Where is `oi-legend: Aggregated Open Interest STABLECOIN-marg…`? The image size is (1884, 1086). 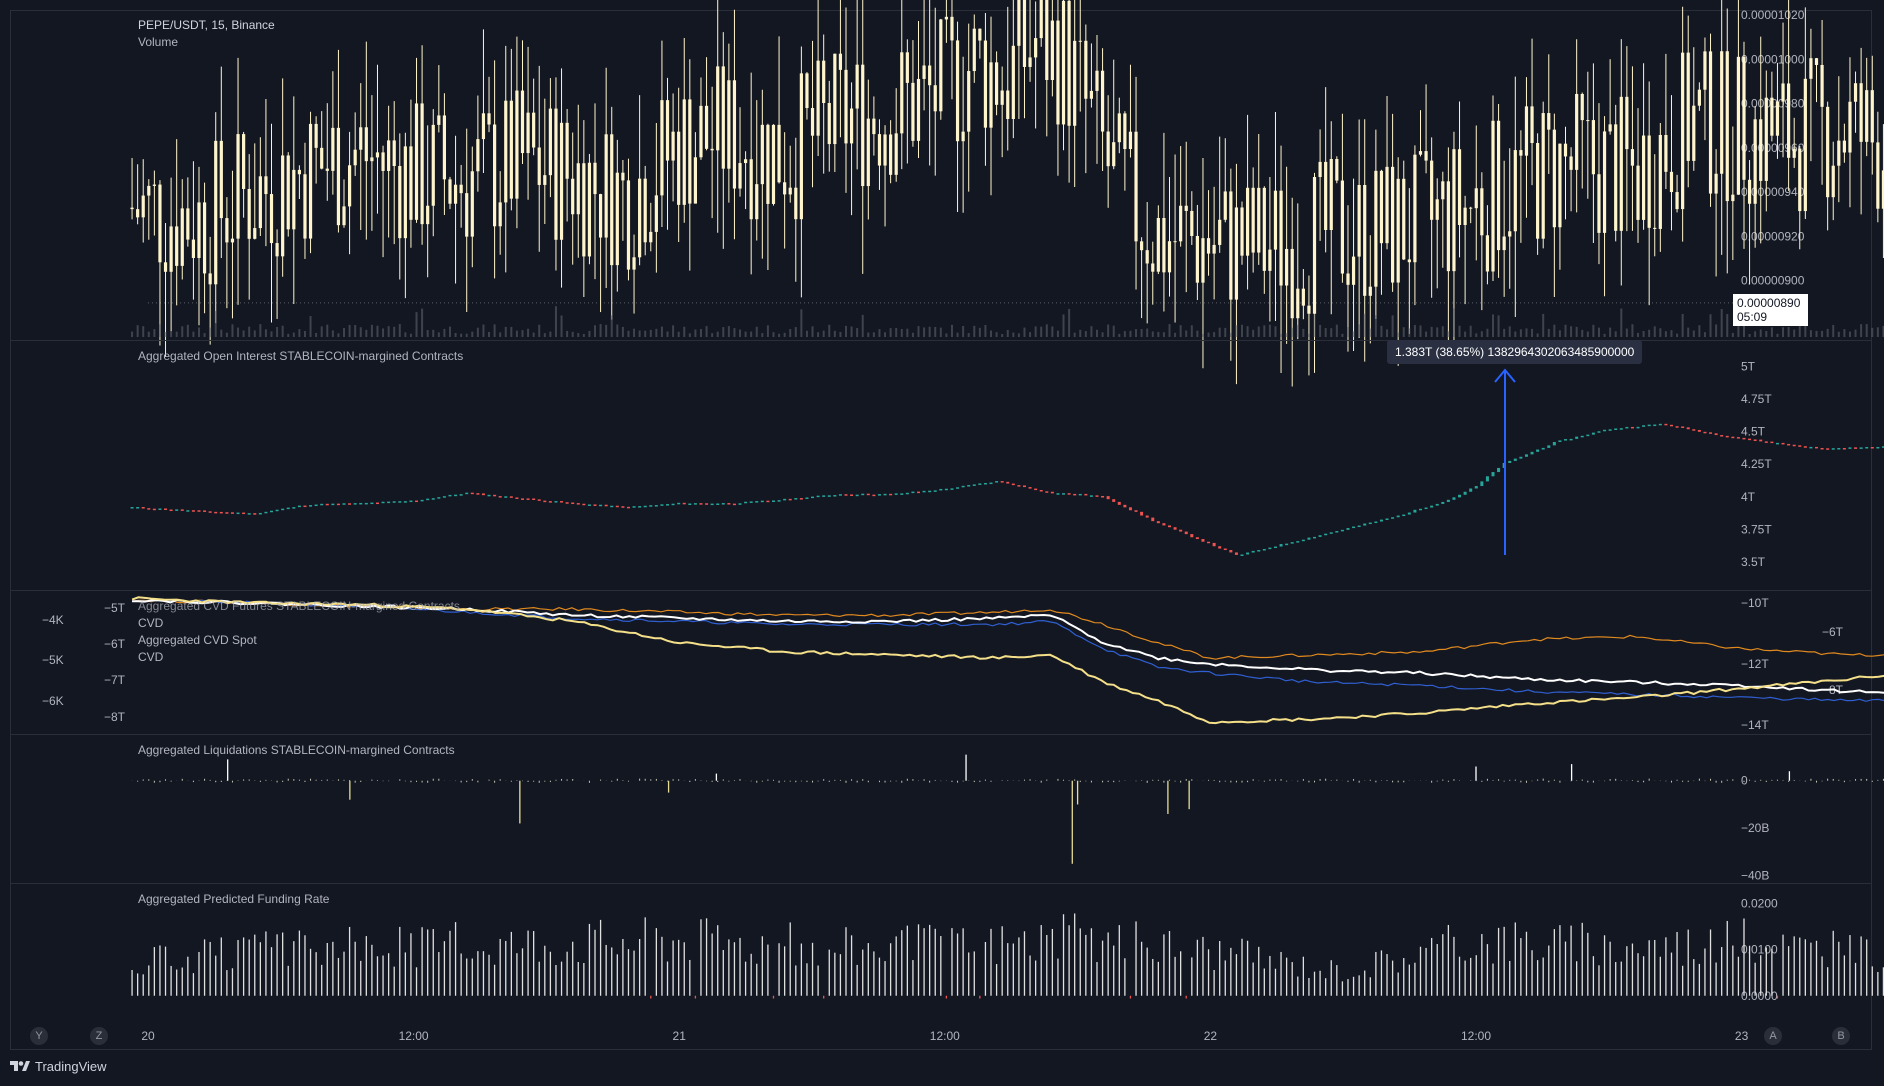 oi-legend: Aggregated Open Interest STABLECOIN-marg… is located at coordinates (301, 356).